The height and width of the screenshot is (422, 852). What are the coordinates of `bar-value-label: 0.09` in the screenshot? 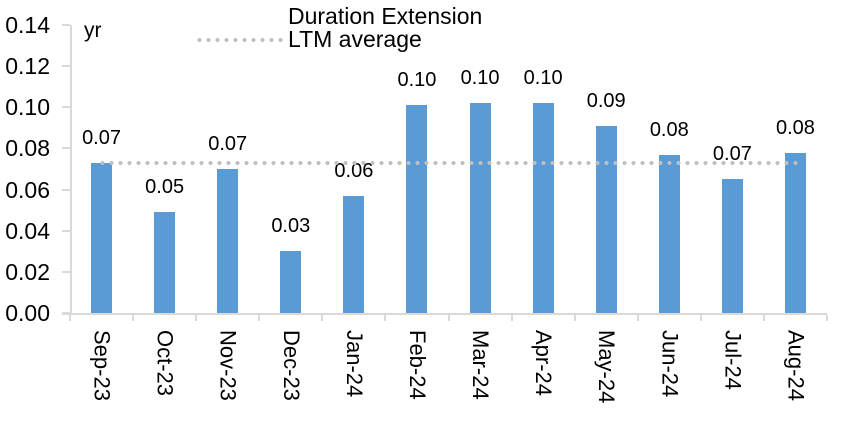 It's located at (606, 100).